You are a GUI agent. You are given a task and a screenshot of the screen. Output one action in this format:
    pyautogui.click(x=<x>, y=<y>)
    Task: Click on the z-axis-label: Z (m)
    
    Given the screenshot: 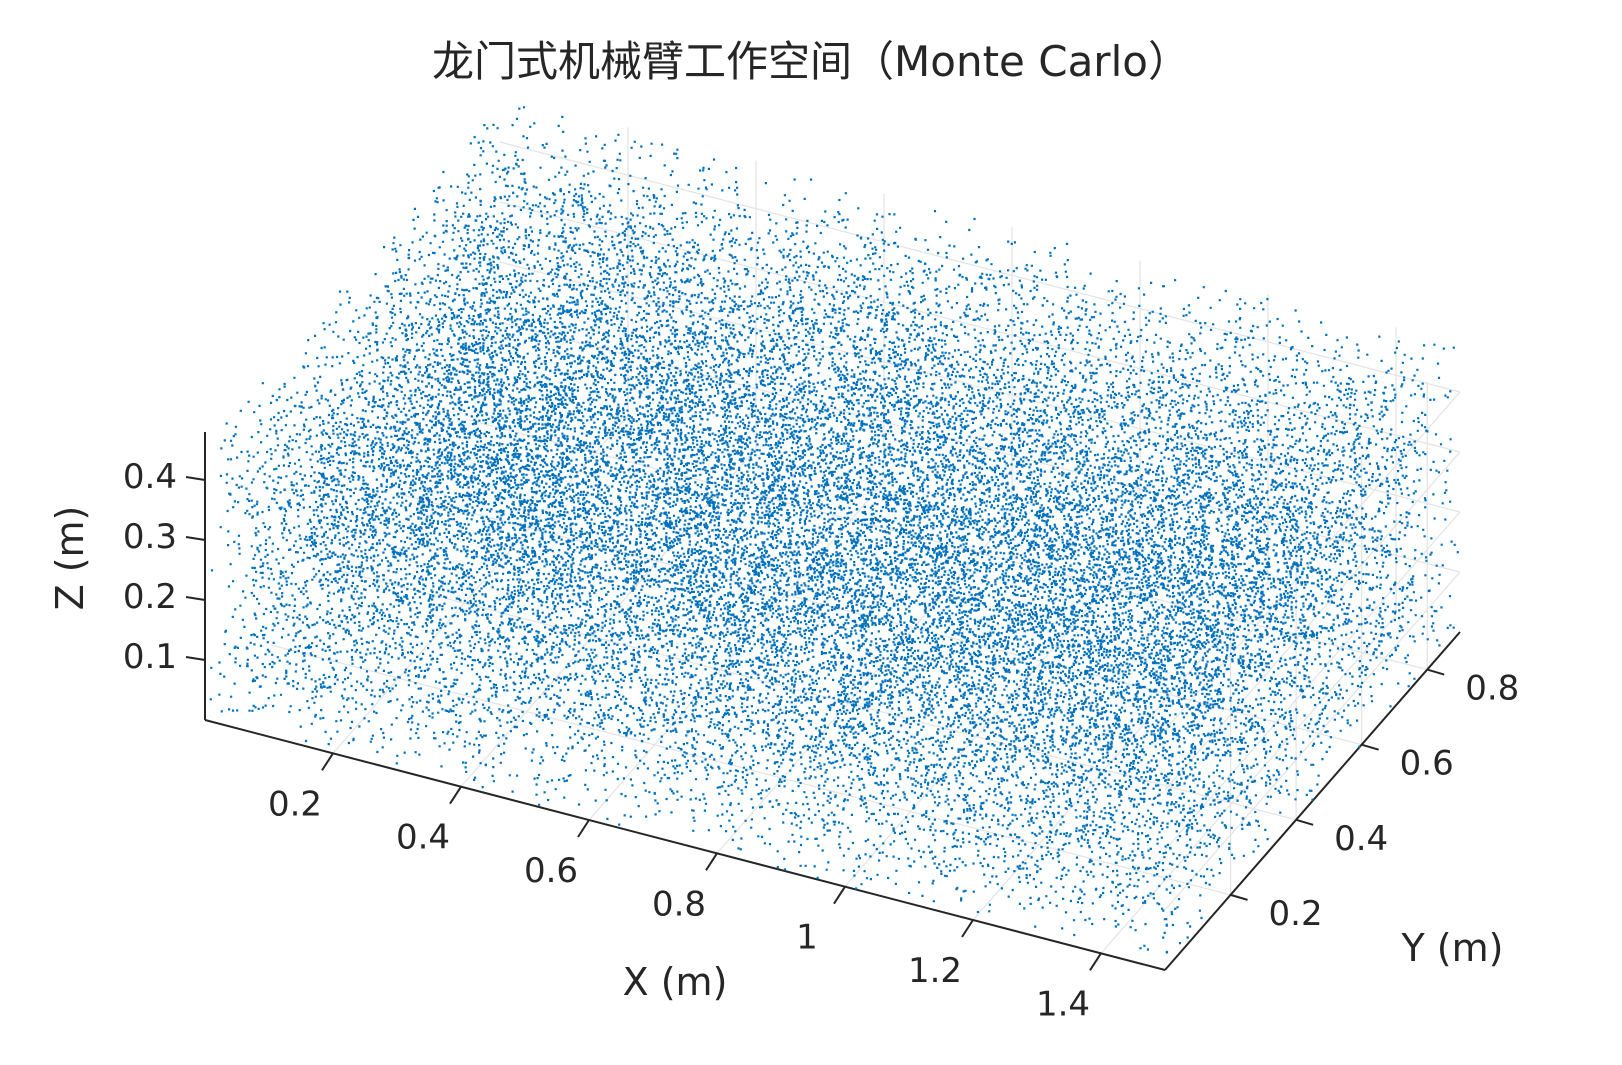 What is the action you would take?
    pyautogui.click(x=70, y=558)
    